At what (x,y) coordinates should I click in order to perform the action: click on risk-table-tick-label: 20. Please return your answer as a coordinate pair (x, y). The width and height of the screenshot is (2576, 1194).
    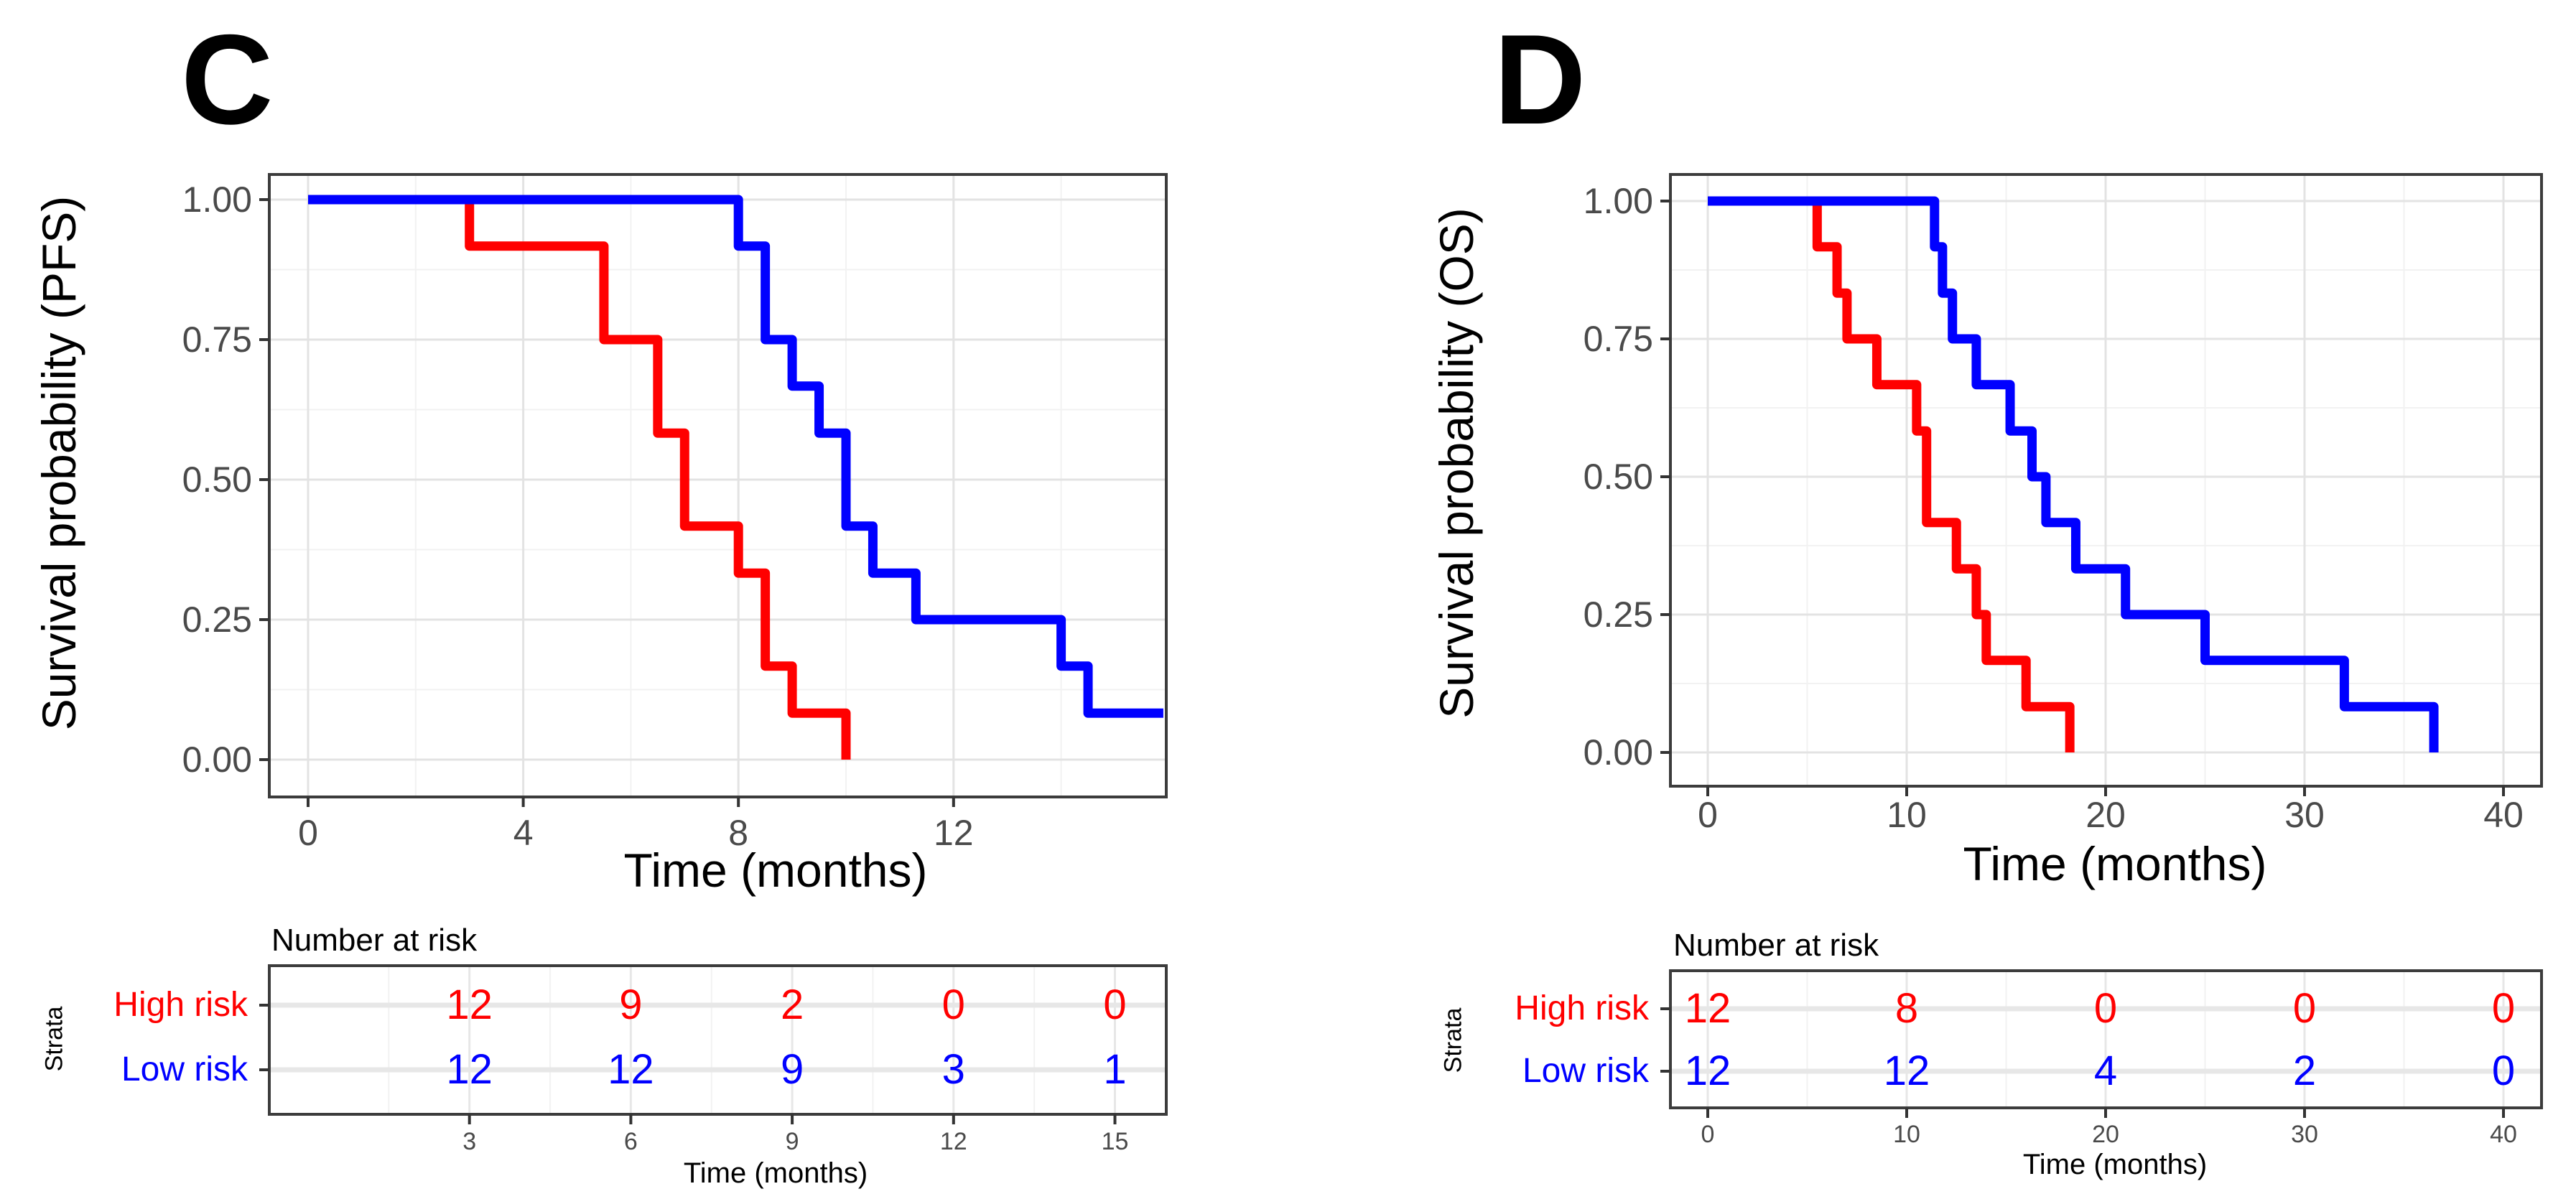
    Looking at the image, I should click on (2105, 1134).